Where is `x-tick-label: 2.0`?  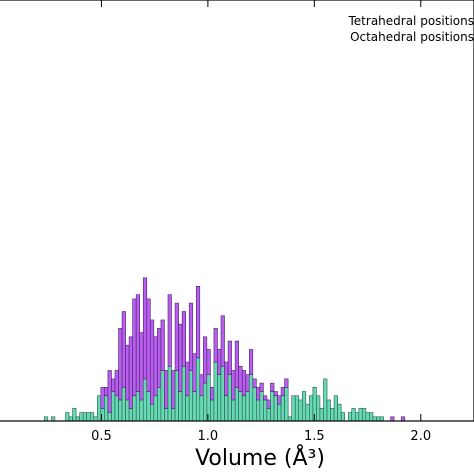
x-tick-label: 2.0 is located at coordinates (420, 436).